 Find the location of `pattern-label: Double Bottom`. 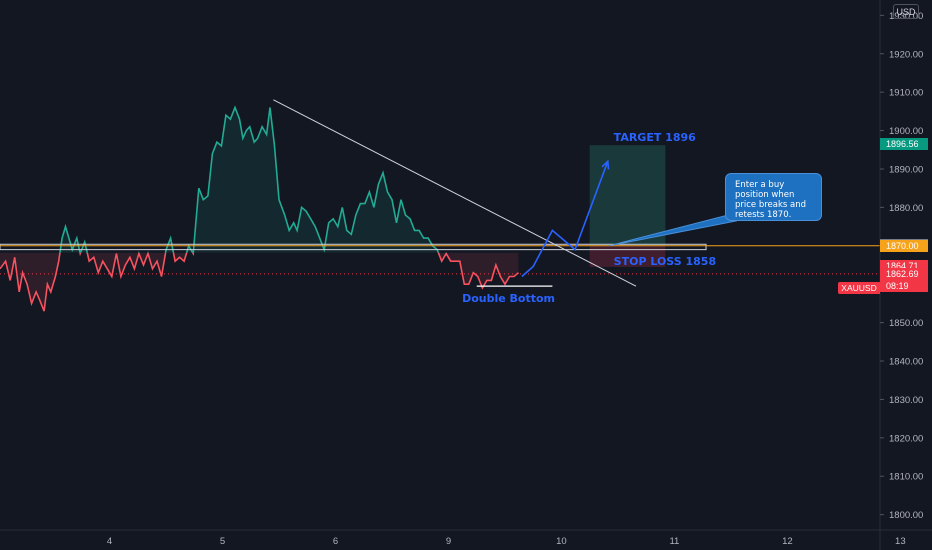

pattern-label: Double Bottom is located at coordinates (508, 298).